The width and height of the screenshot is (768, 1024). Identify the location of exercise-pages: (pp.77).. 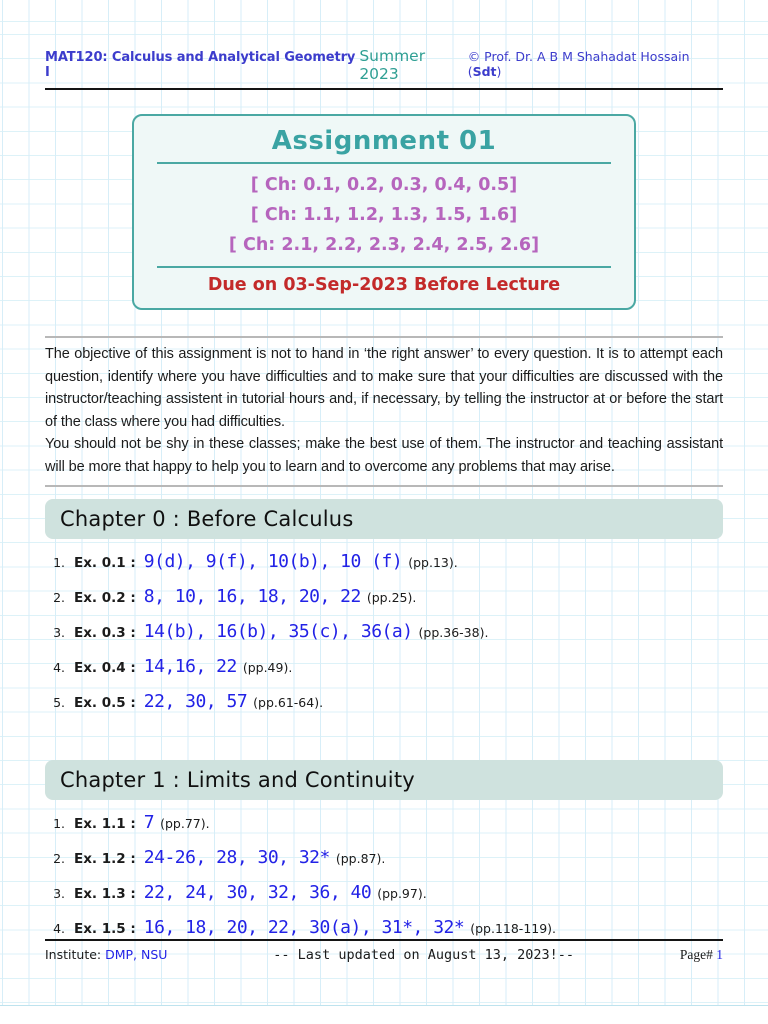
(185, 823).